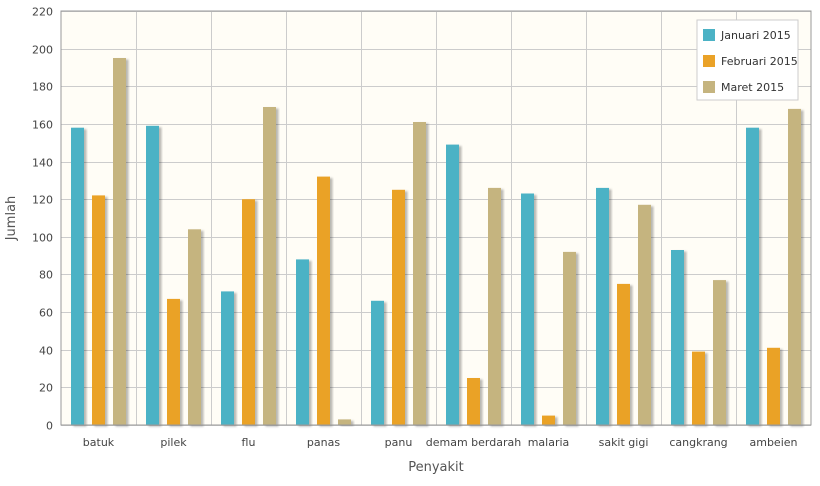 Image resolution: width=820 pixels, height=486 pixels. Describe the element at coordinates (249, 442) in the screenshot. I see `x-tick-label: flu` at that location.